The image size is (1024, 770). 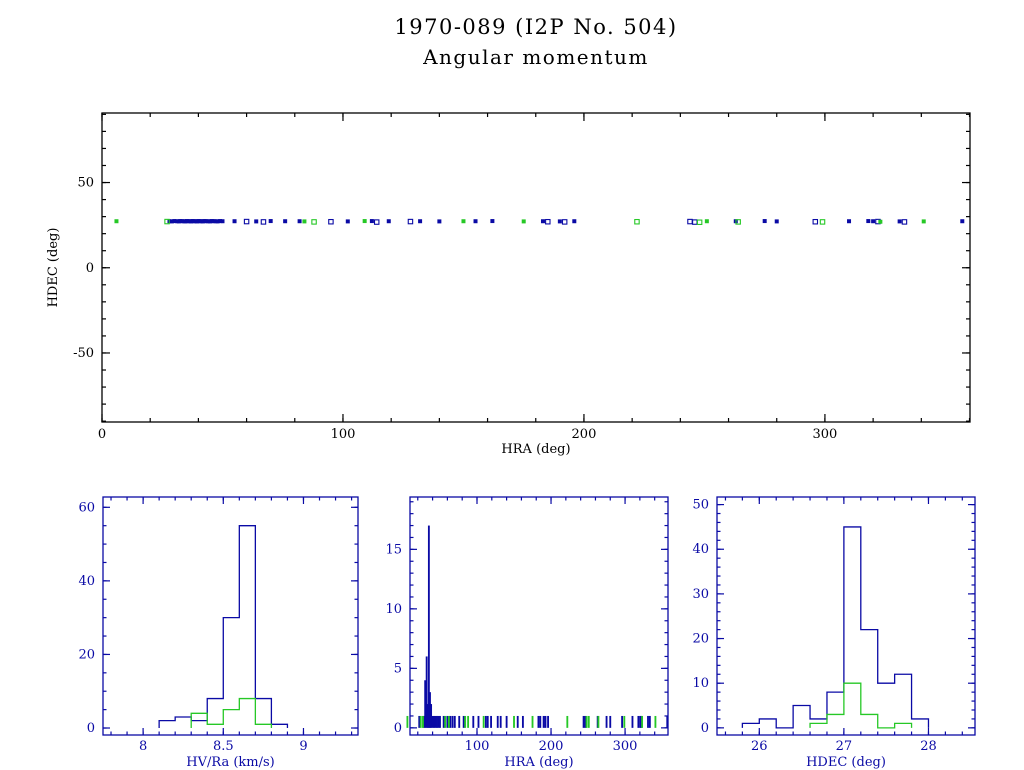 What do you see at coordinates (520, 221) in the screenshot?
I see `series-secondary-filled` at bounding box center [520, 221].